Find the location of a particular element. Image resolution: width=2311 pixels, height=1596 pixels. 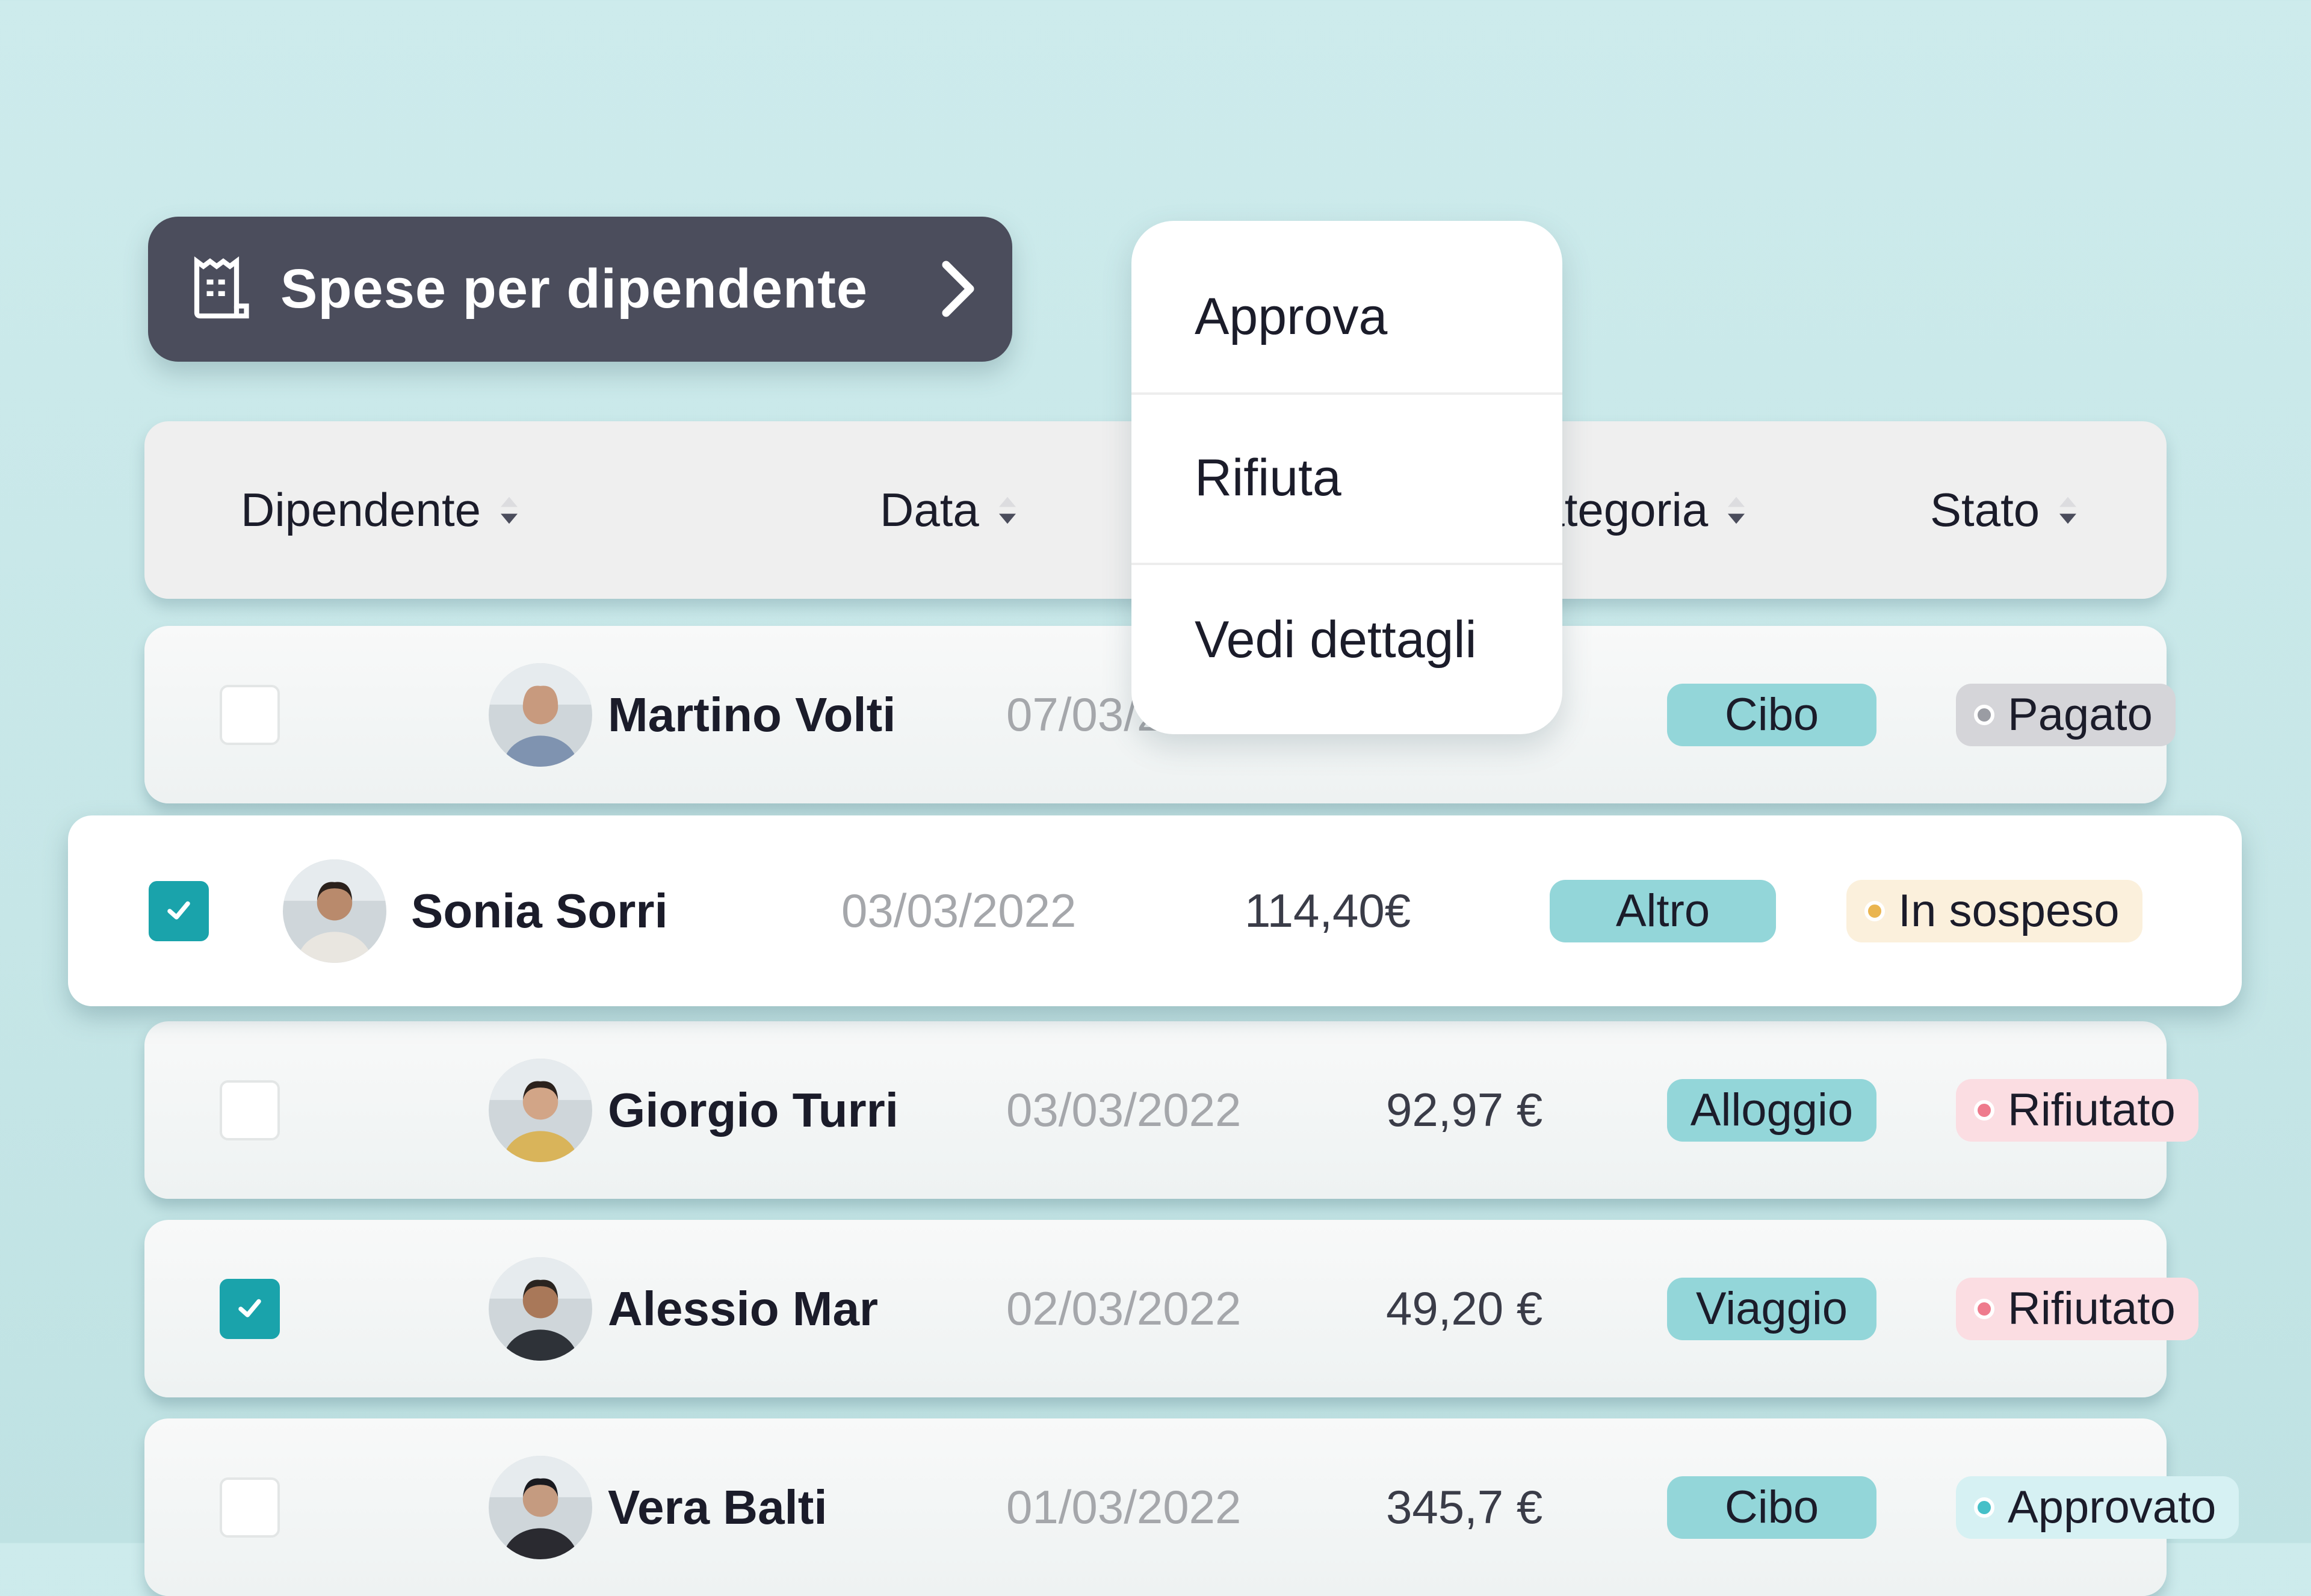

category-badge: Alloggio is located at coordinates (1771, 1110).